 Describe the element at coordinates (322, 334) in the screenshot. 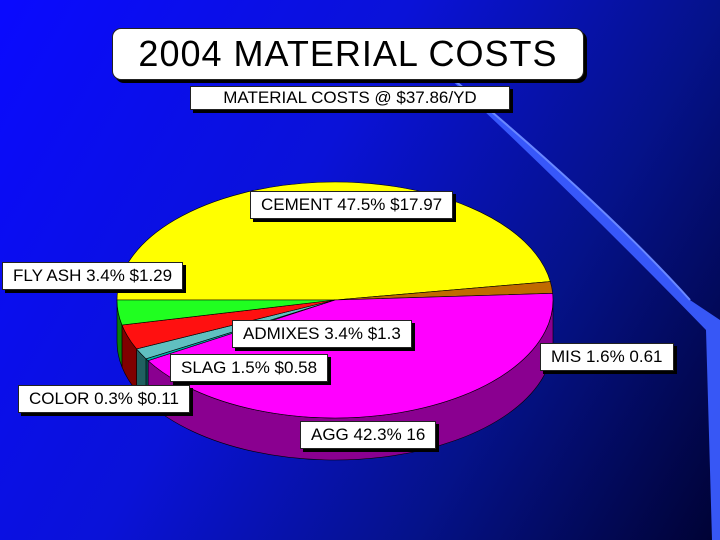

I see `label-admixes: ADMIXES 3.4% $1.3` at that location.